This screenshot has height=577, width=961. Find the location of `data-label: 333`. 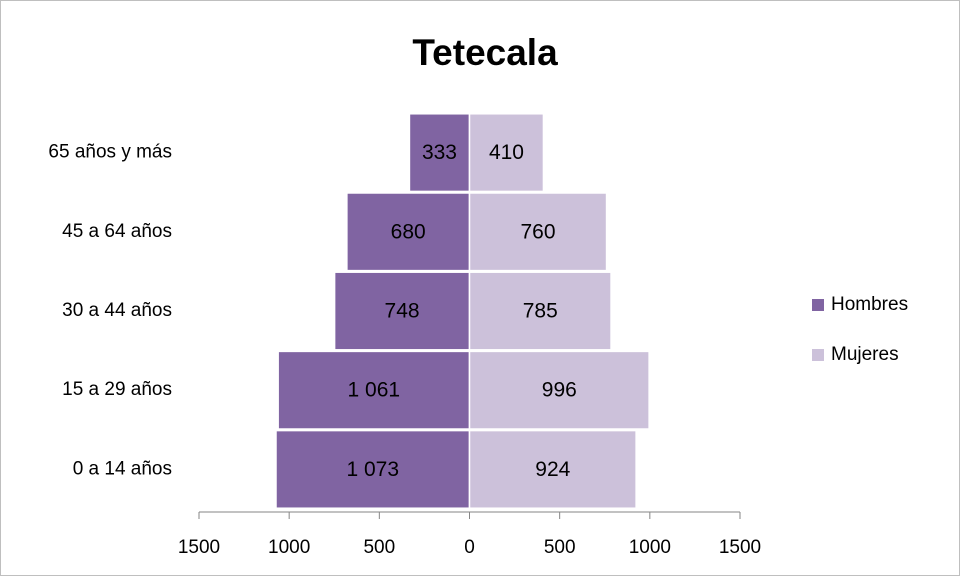

data-label: 333 is located at coordinates (439, 152).